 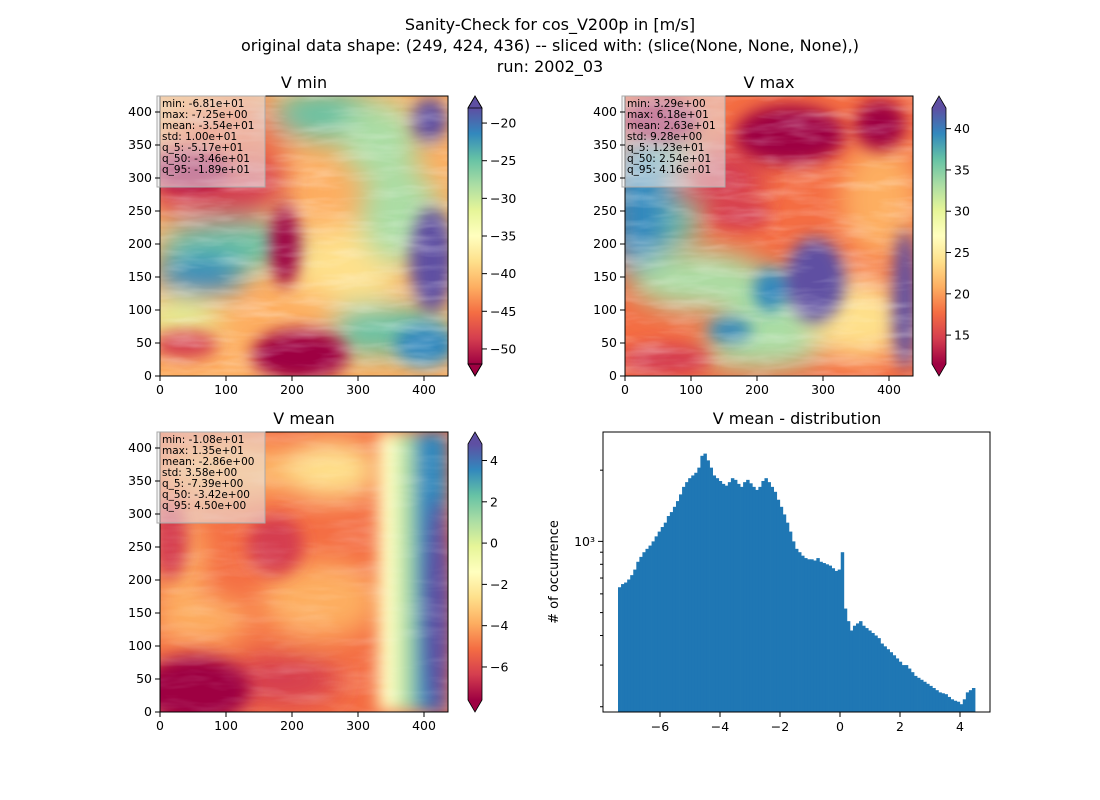 What do you see at coordinates (962, 169) in the screenshot?
I see `colorbar-tick-label: 35` at bounding box center [962, 169].